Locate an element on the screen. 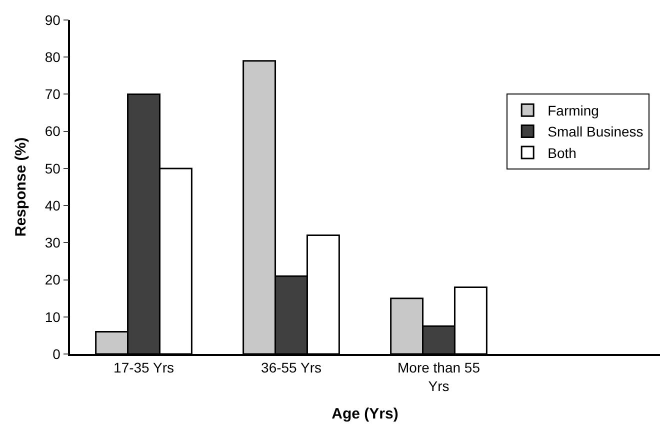  y-tick-label: 40 is located at coordinates (52, 205).